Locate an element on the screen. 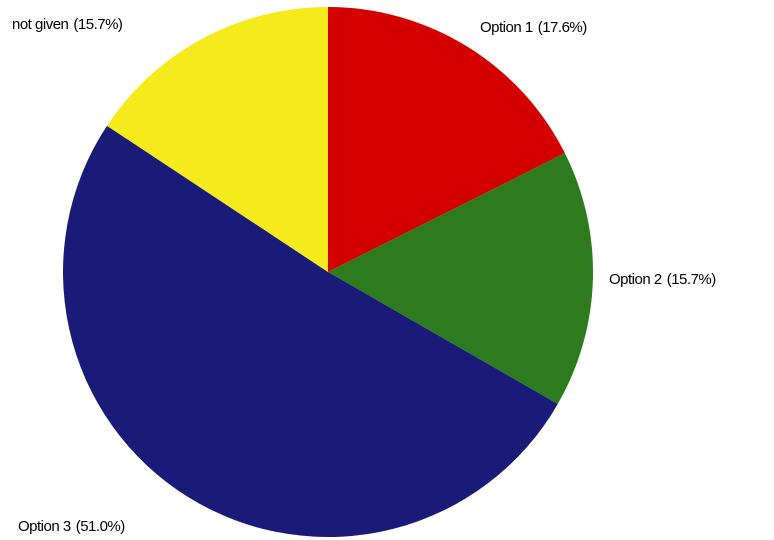  pie-slice is located at coordinates (217, 139).